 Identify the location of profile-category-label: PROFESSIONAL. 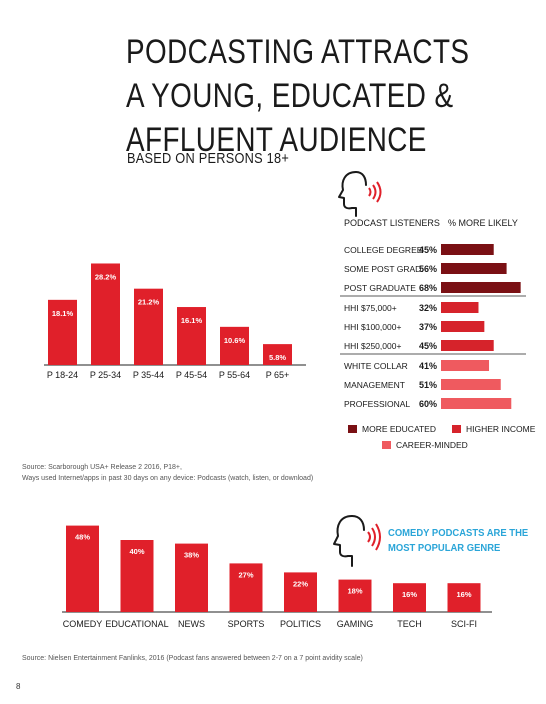
(377, 404).